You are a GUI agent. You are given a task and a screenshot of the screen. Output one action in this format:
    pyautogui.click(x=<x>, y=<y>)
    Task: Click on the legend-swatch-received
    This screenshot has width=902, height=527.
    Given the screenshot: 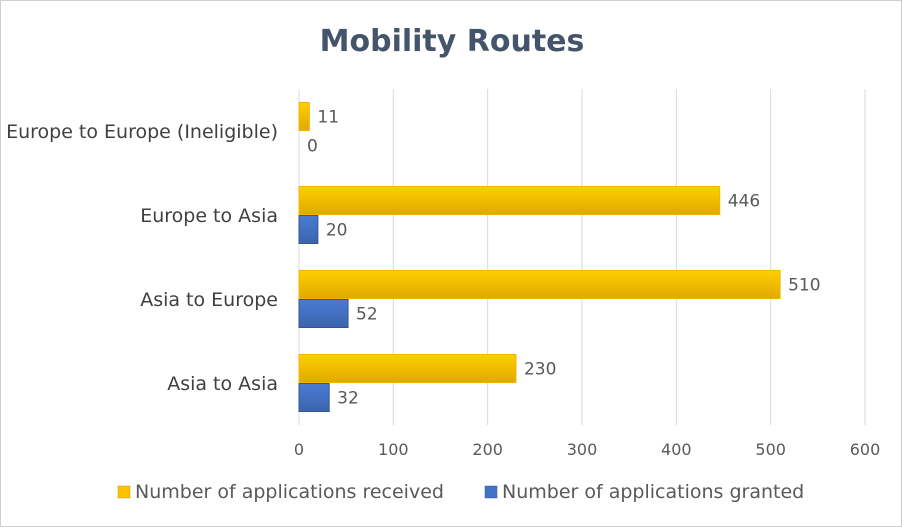 What is the action you would take?
    pyautogui.click(x=124, y=492)
    